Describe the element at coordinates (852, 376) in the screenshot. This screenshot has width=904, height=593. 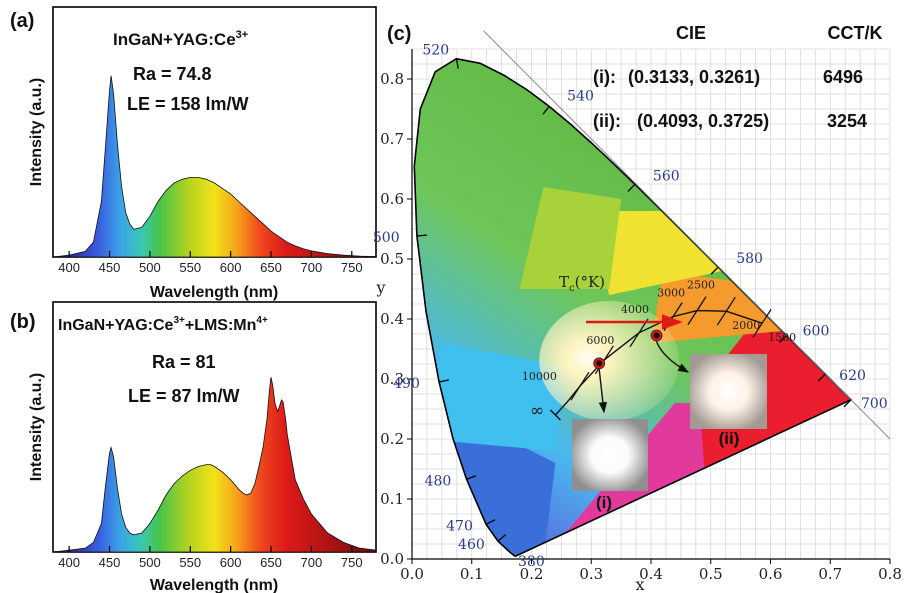
I see `wavelength-label: 620` at that location.